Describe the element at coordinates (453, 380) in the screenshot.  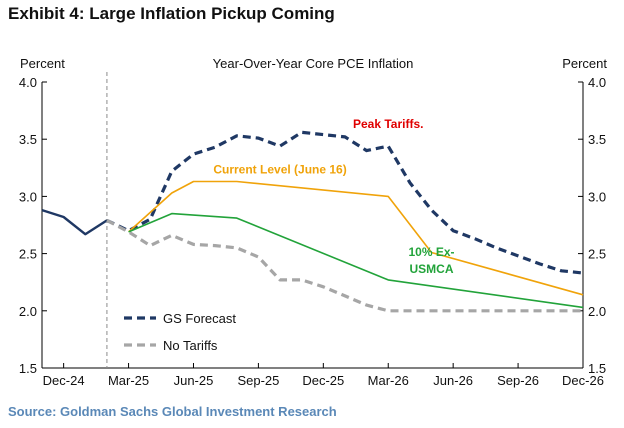
I see `x-tick-label: Jun-26` at that location.